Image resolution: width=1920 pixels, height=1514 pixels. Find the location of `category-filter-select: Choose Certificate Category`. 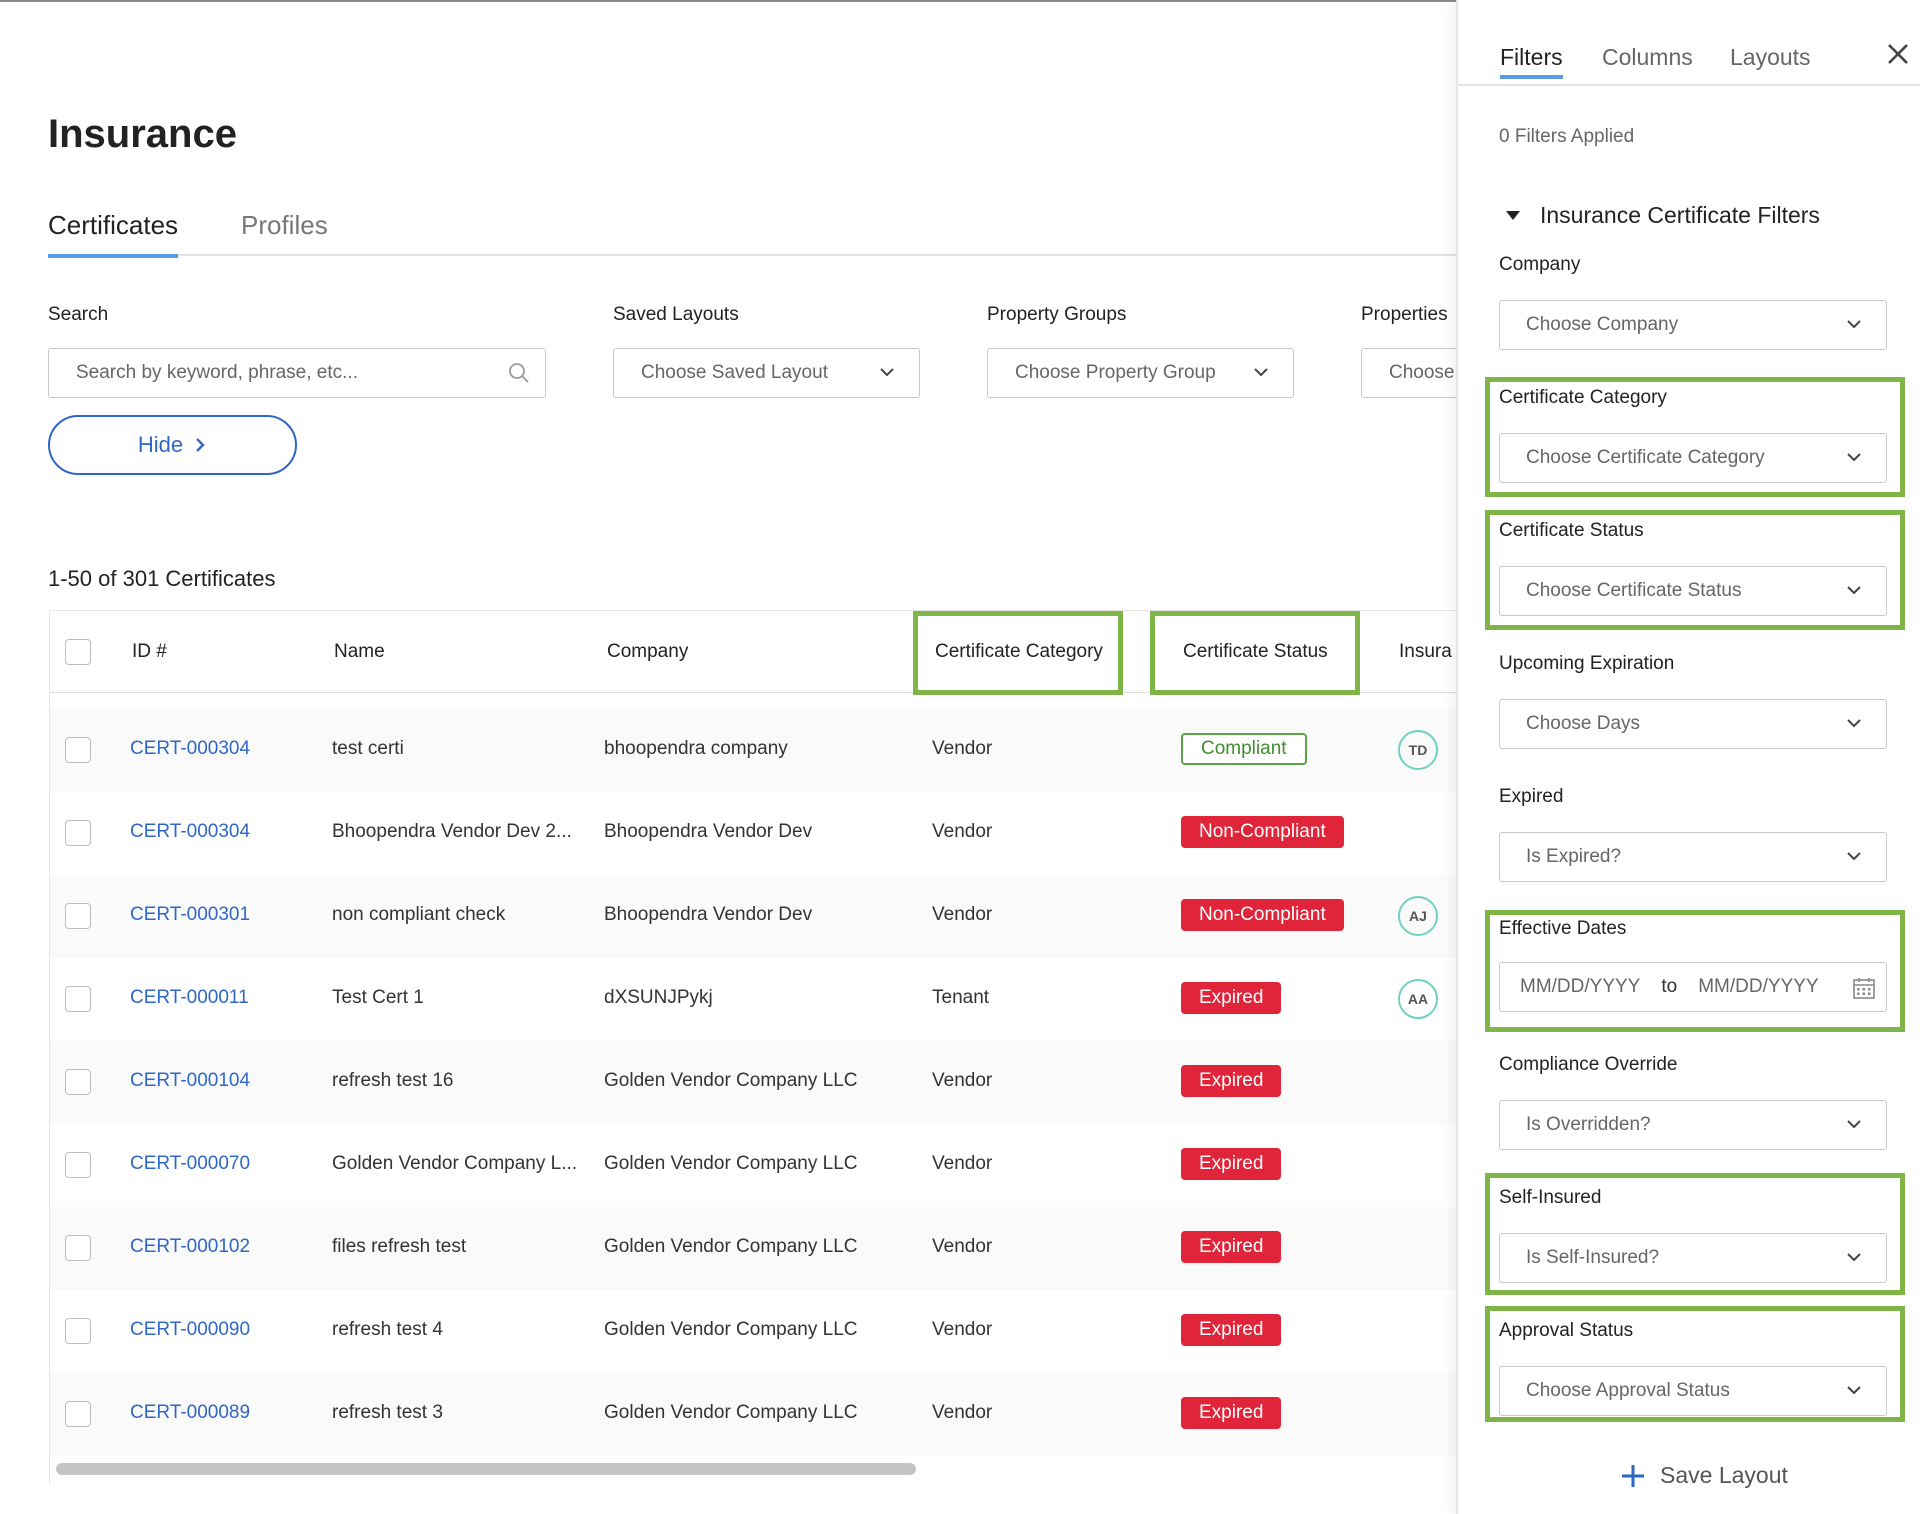

category-filter-select: Choose Certificate Category is located at coordinates (1693, 458).